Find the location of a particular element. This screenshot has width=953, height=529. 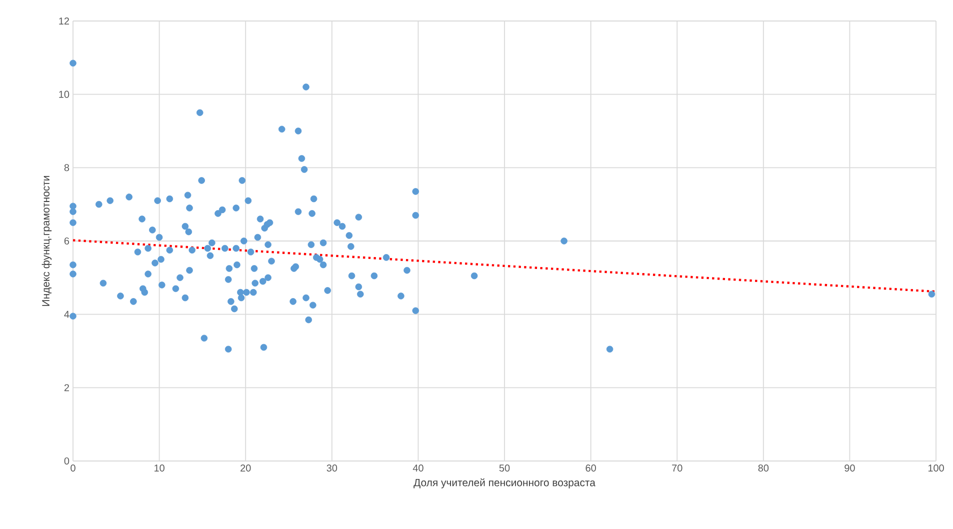

x-tick-label: 0 is located at coordinates (73, 468).